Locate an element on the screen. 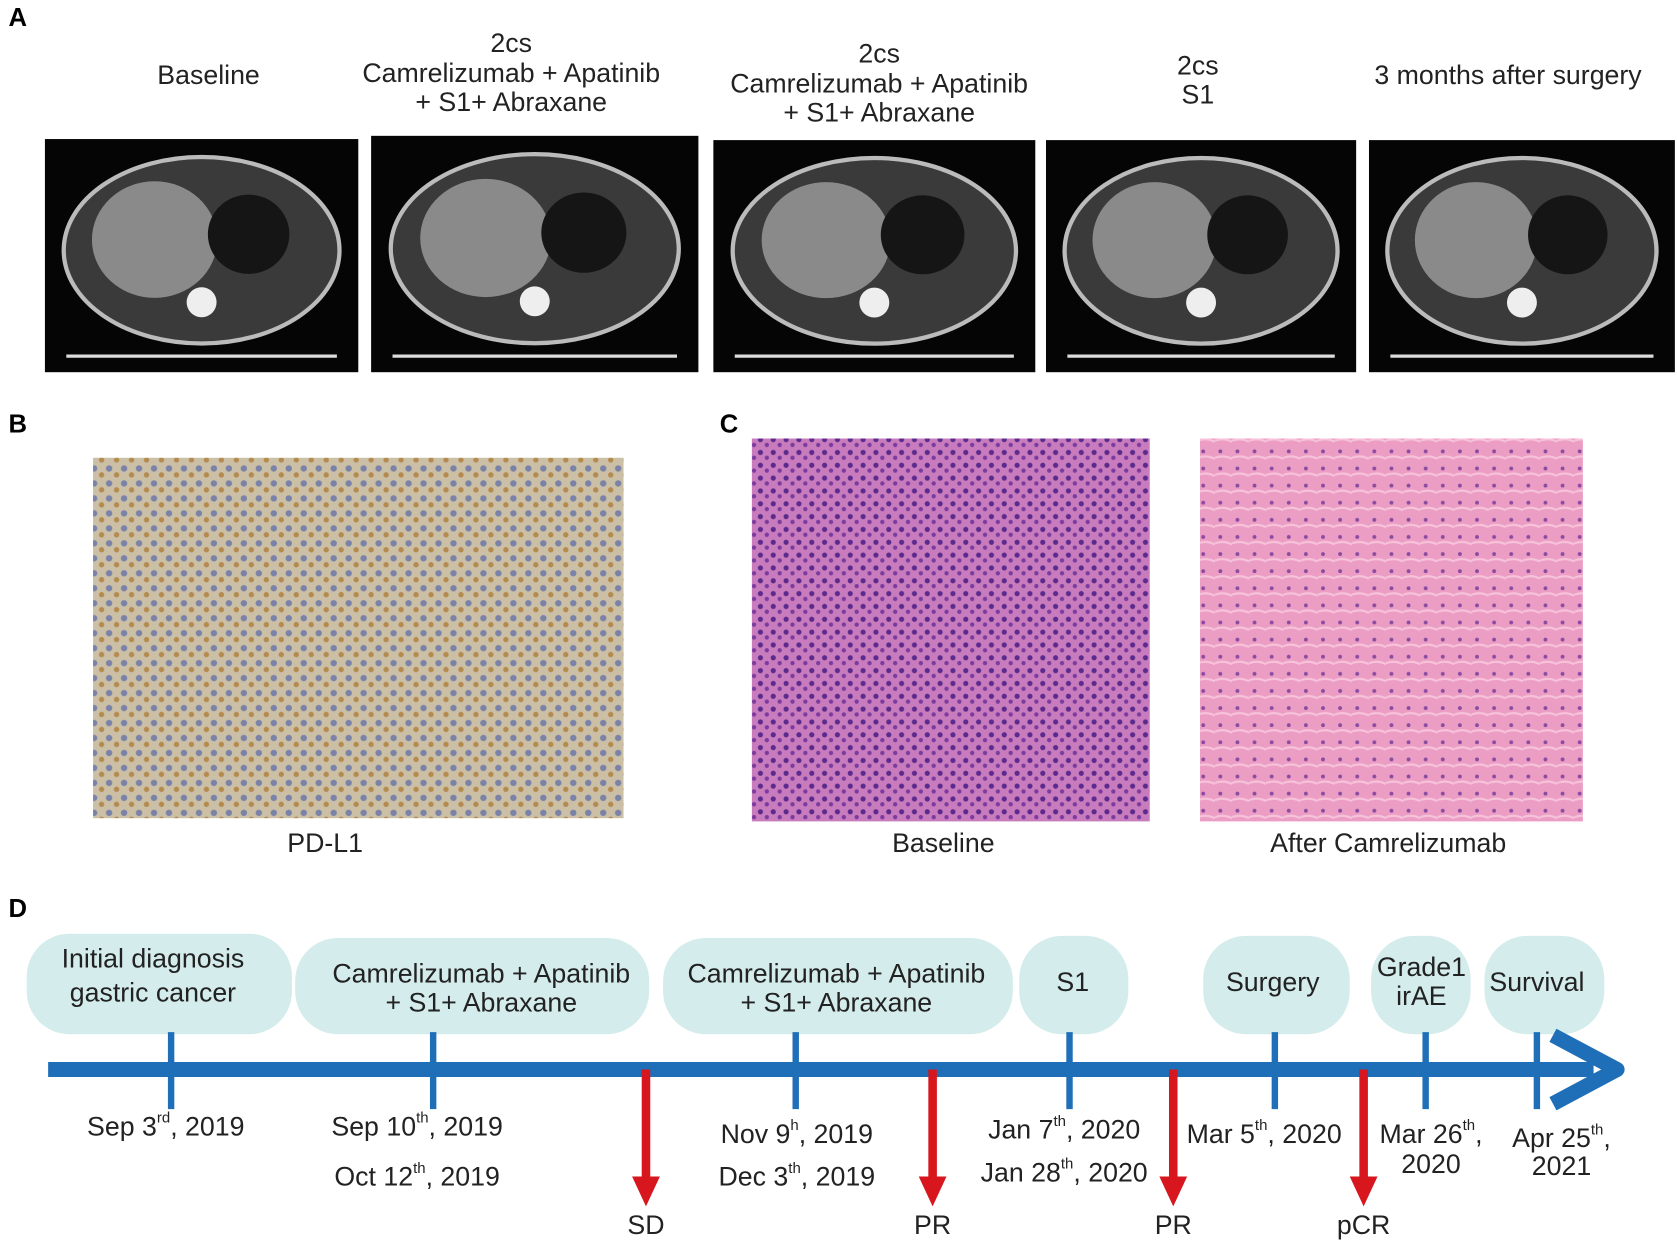 The image size is (1677, 1246). date-pre: Mar 26 is located at coordinates (1420, 1134).